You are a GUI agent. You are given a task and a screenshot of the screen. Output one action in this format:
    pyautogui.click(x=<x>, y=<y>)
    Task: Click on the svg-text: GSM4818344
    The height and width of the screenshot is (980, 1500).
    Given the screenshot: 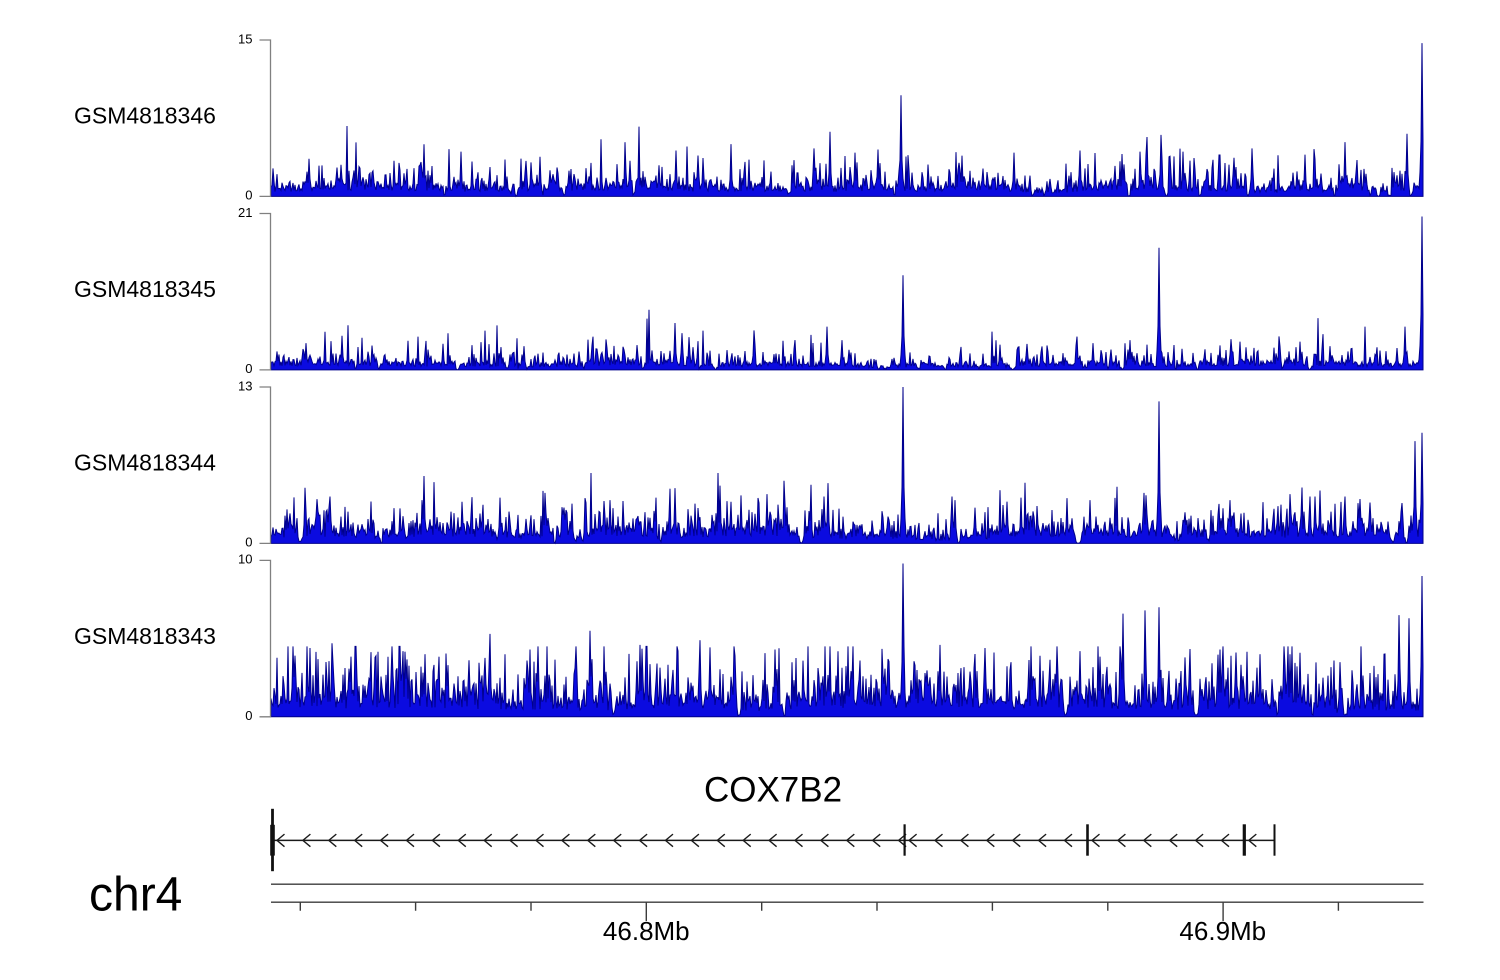 What is the action you would take?
    pyautogui.click(x=145, y=463)
    